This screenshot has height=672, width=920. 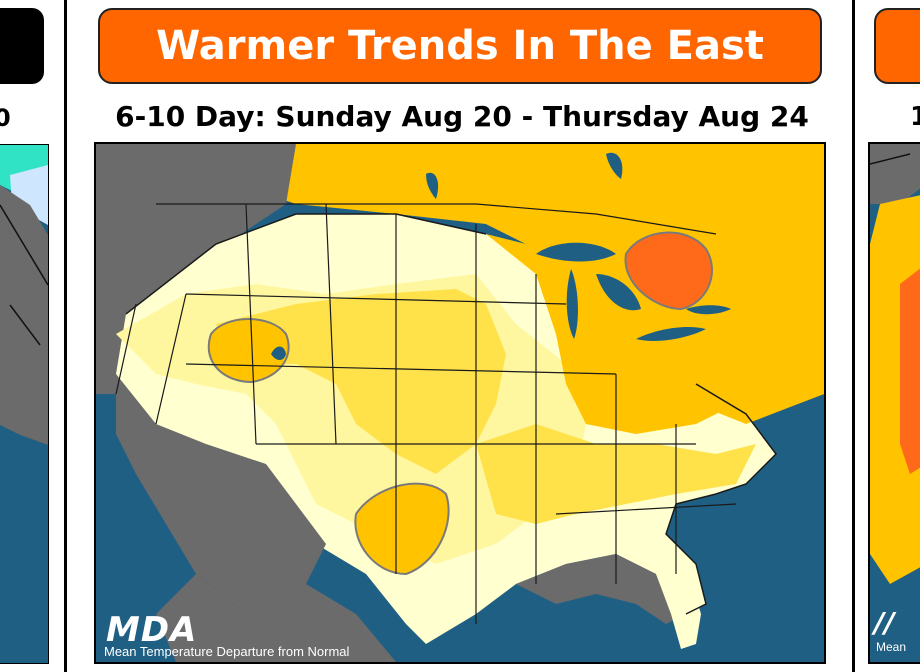 I want to click on right-map, so click(x=894, y=403).